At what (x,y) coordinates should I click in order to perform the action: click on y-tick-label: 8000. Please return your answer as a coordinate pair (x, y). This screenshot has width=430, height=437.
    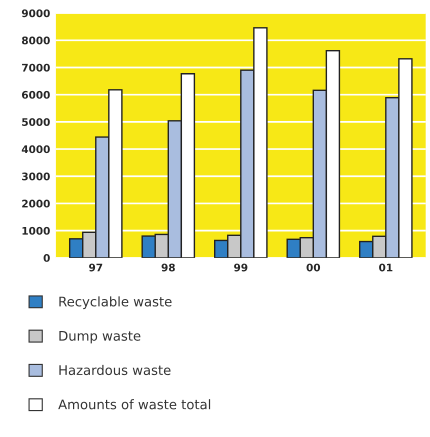
    Looking at the image, I should click on (36, 40).